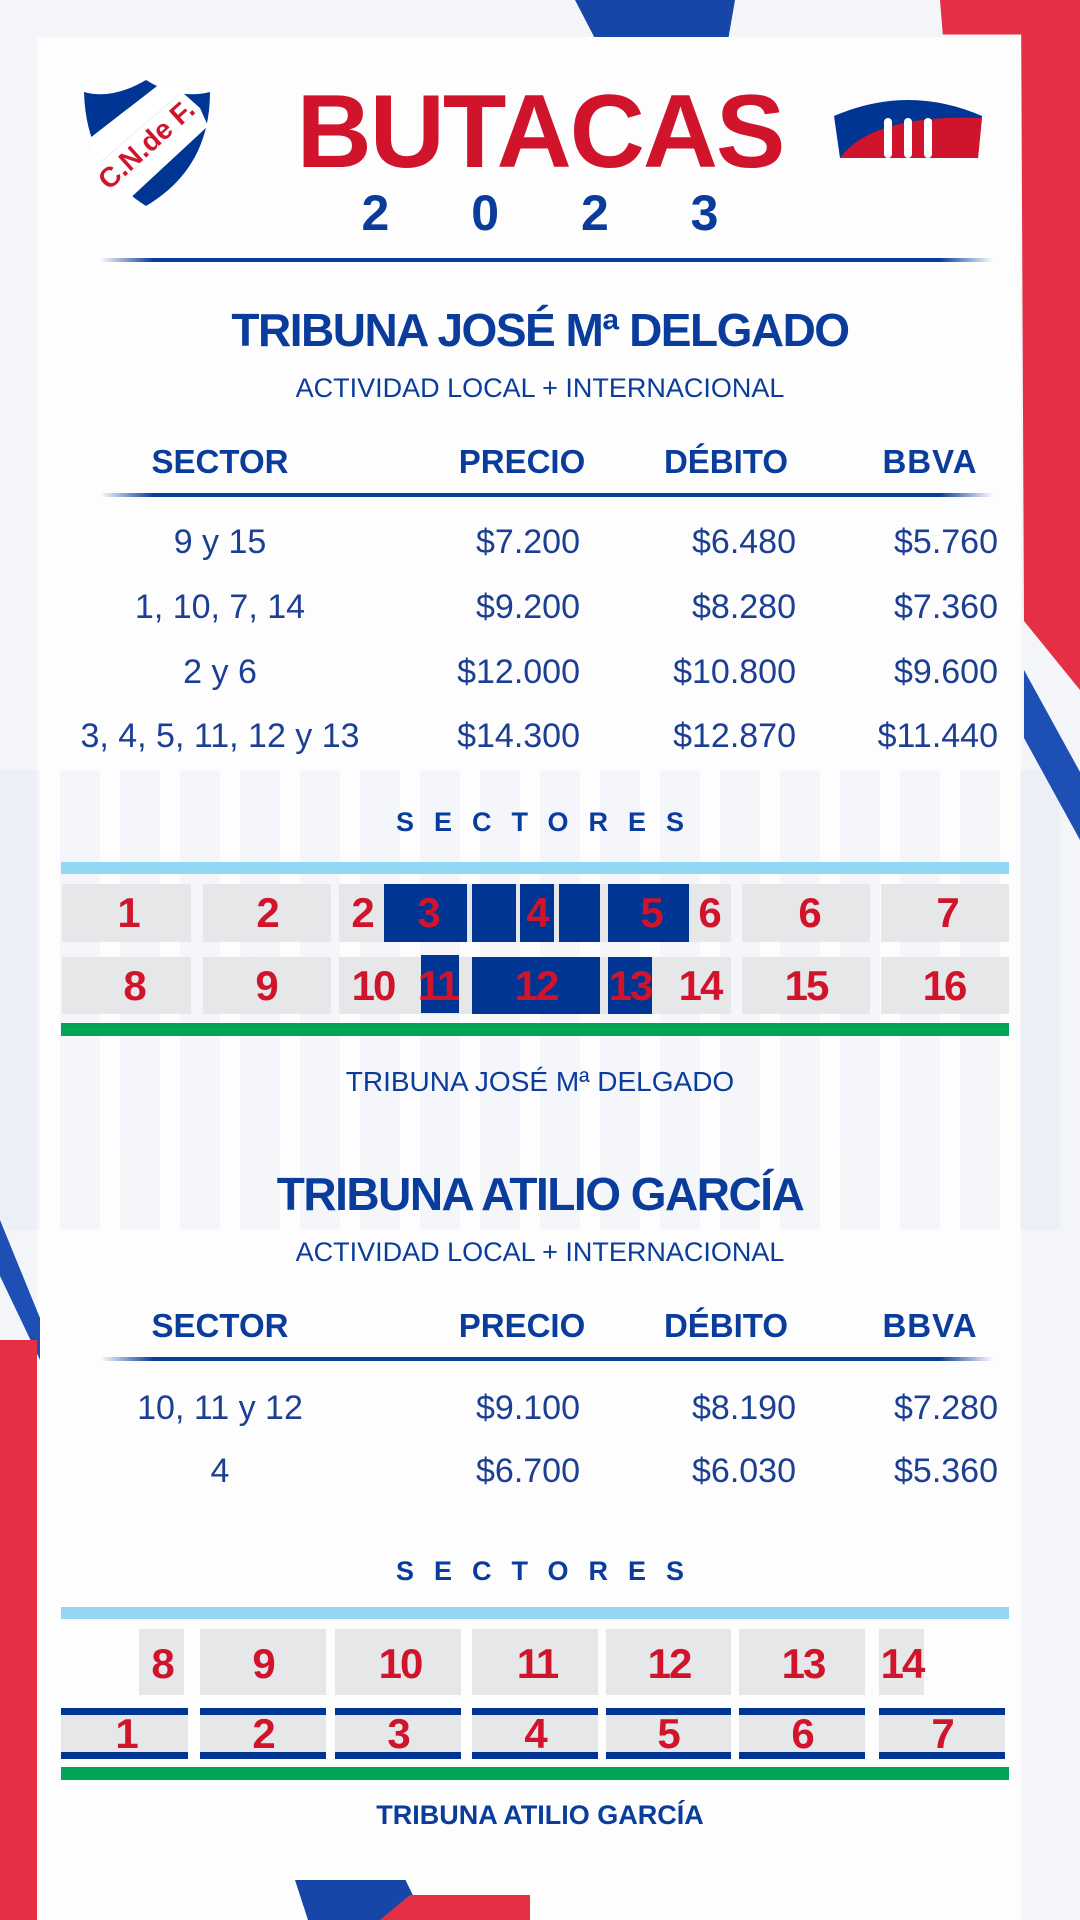 This screenshot has height=1920, width=1080. I want to click on cell-bbva: $11.440, so click(937, 736).